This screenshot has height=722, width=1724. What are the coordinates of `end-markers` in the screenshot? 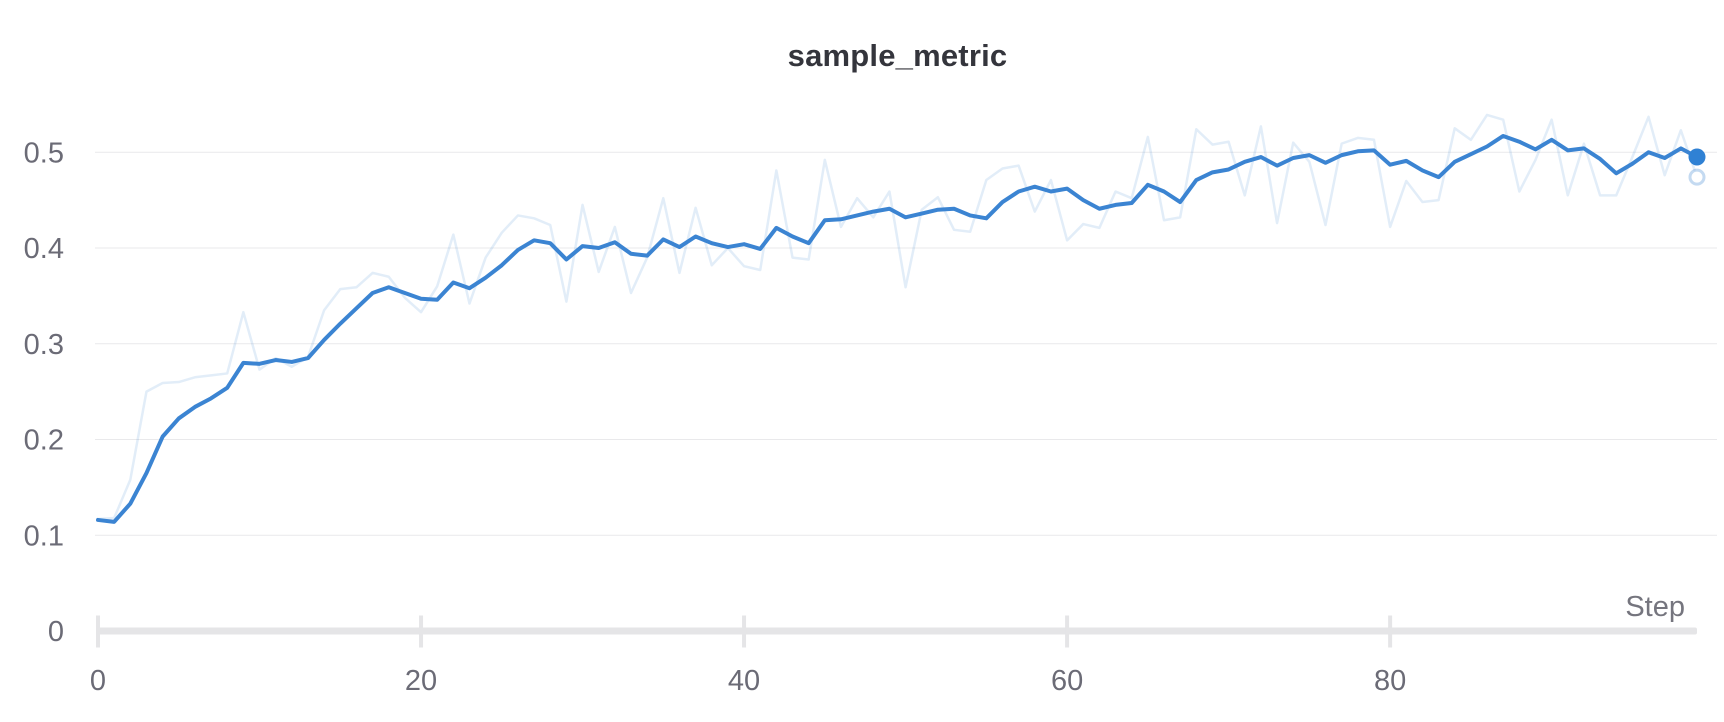 It's located at (1697, 167).